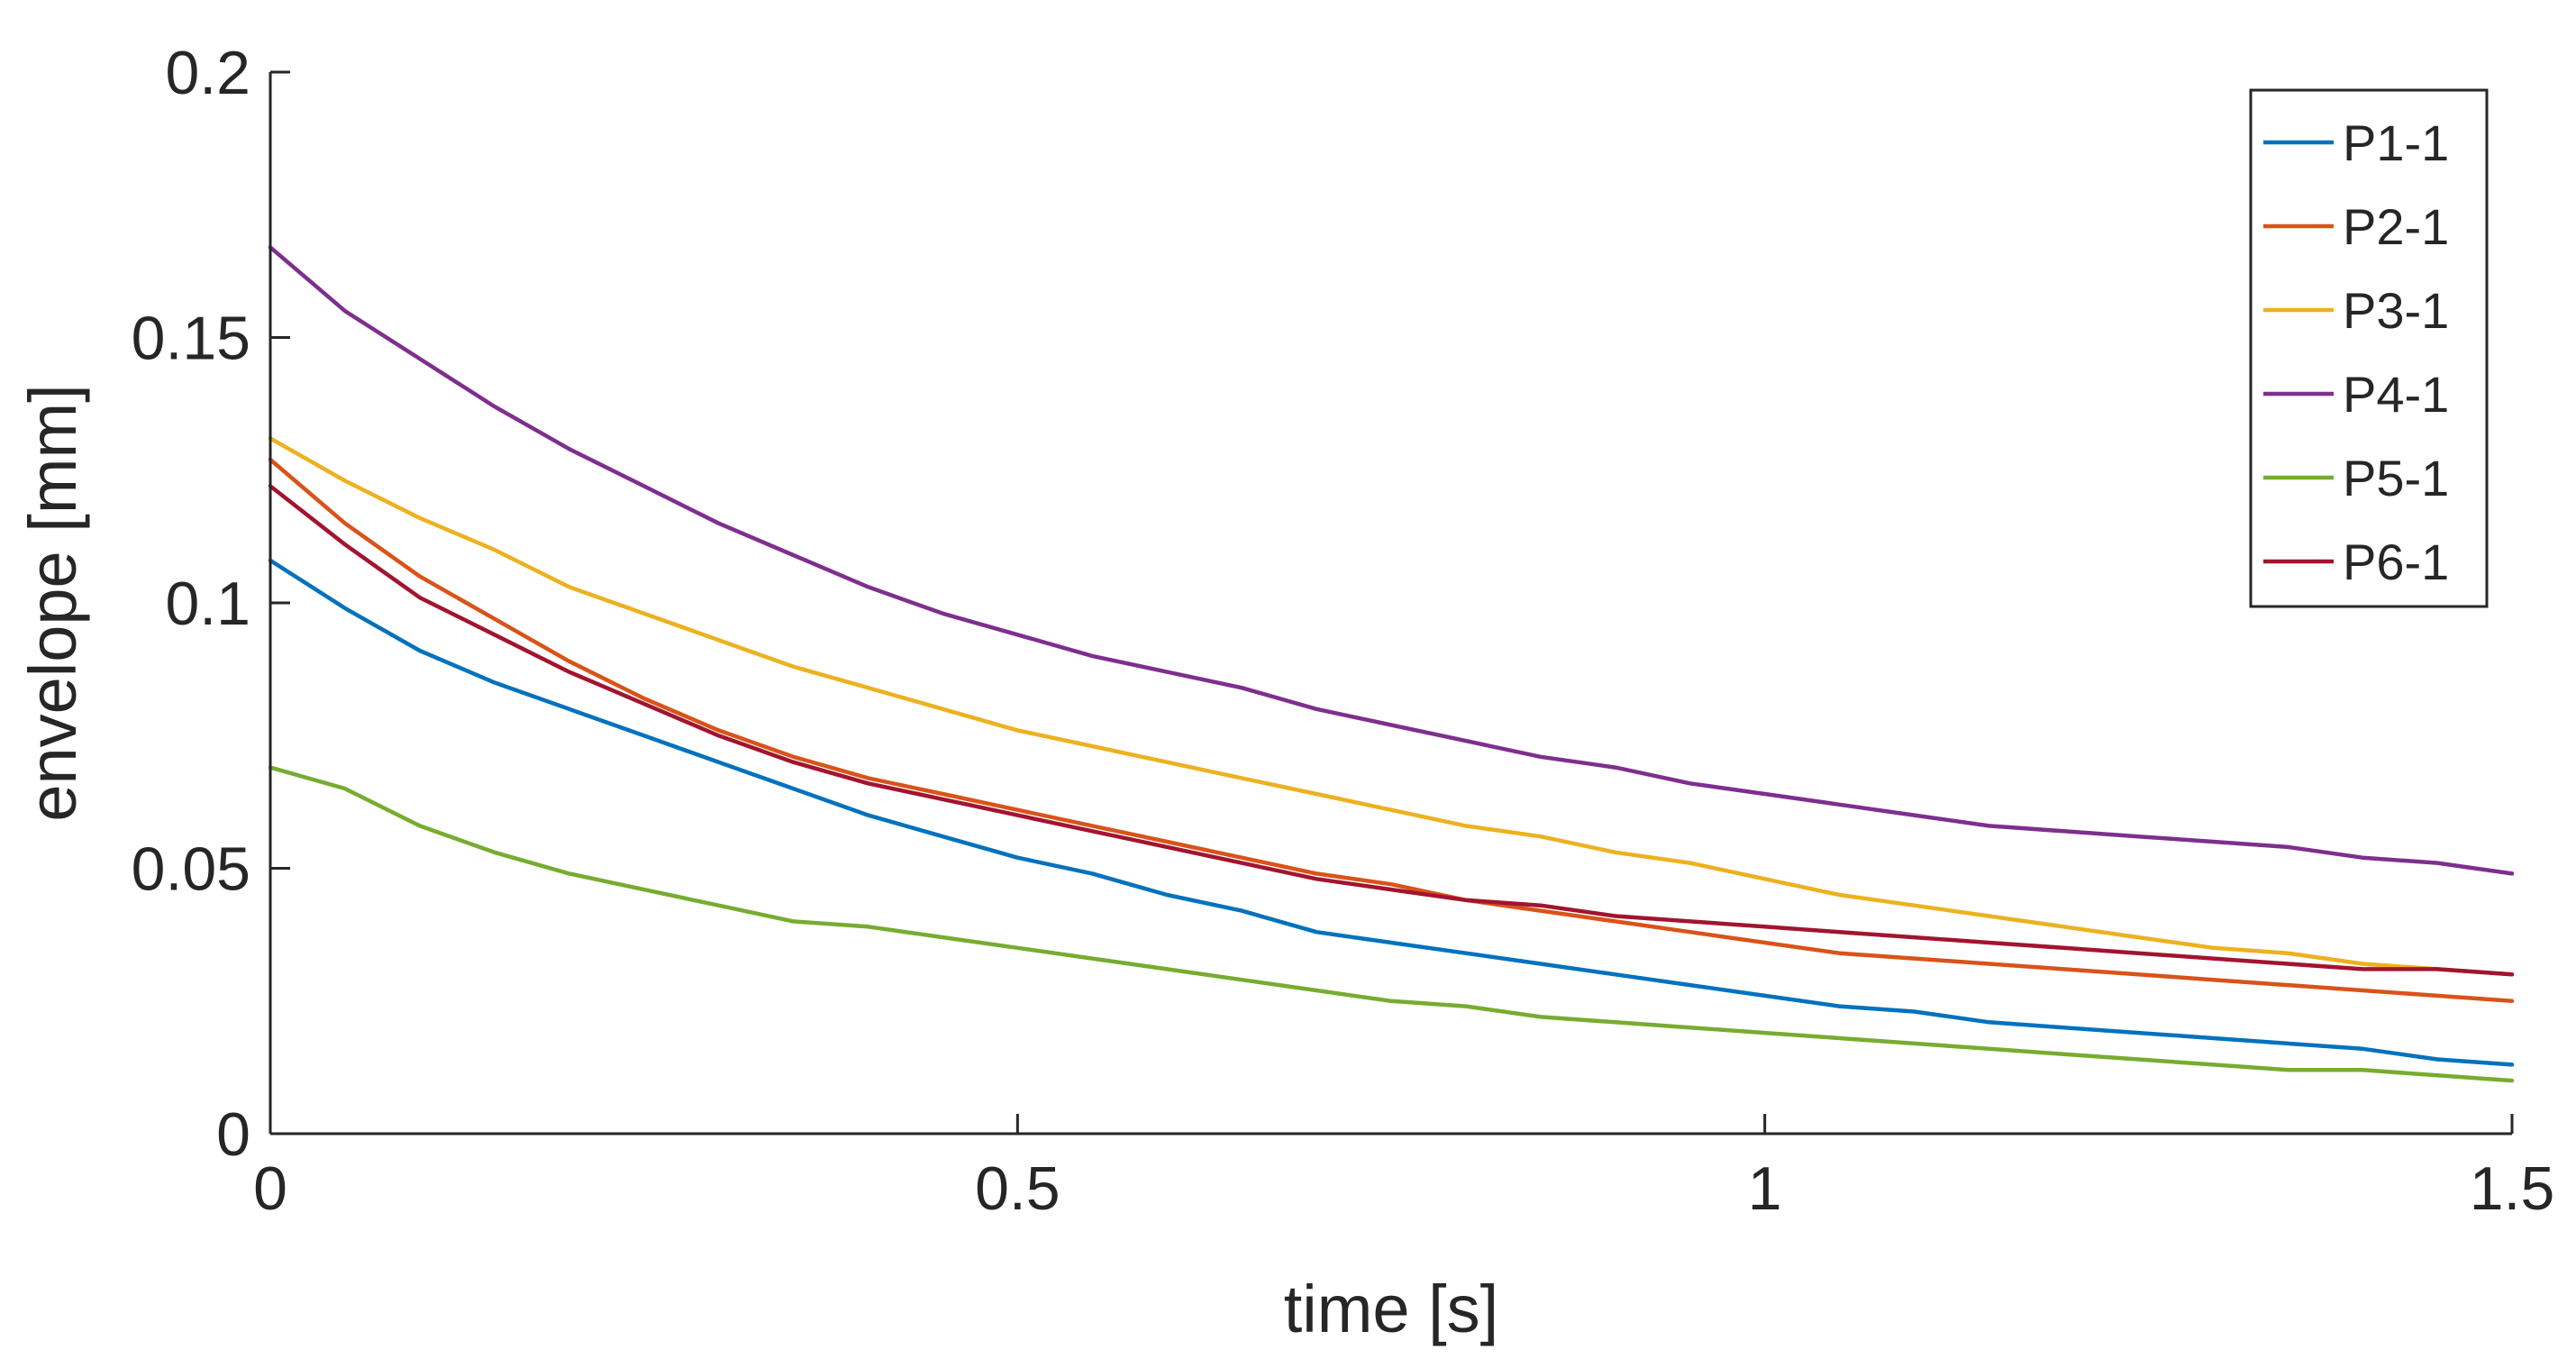 This screenshot has width=2576, height=1368. What do you see at coordinates (2396, 394) in the screenshot?
I see `legend-label: P4-1` at bounding box center [2396, 394].